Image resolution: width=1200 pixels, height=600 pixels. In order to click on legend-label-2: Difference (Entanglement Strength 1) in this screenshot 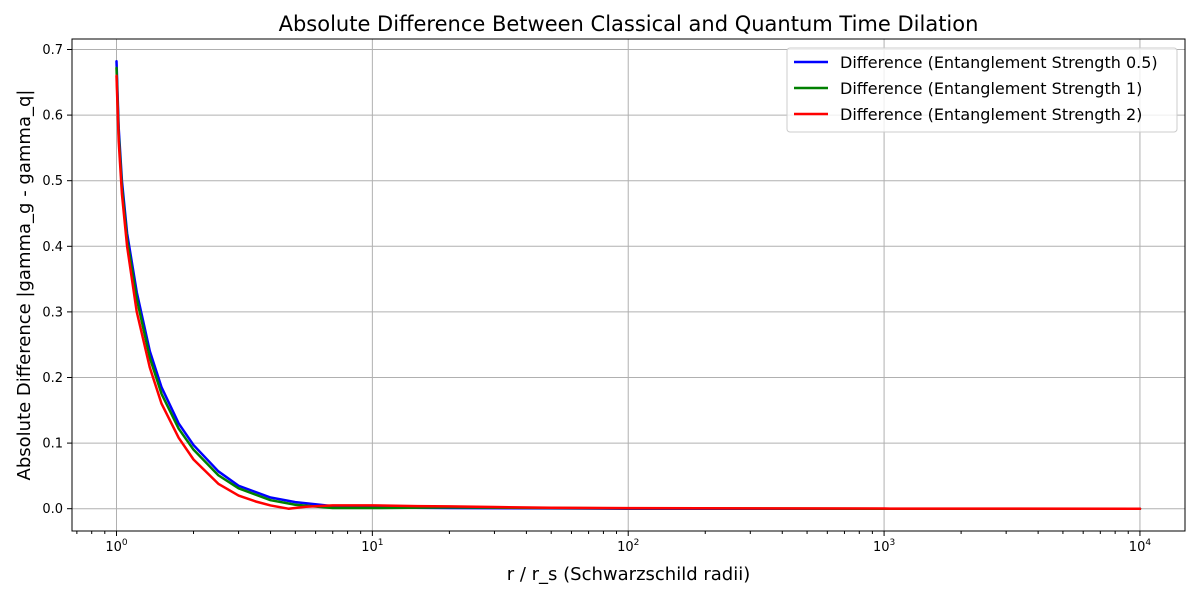, I will do `click(991, 88)`.